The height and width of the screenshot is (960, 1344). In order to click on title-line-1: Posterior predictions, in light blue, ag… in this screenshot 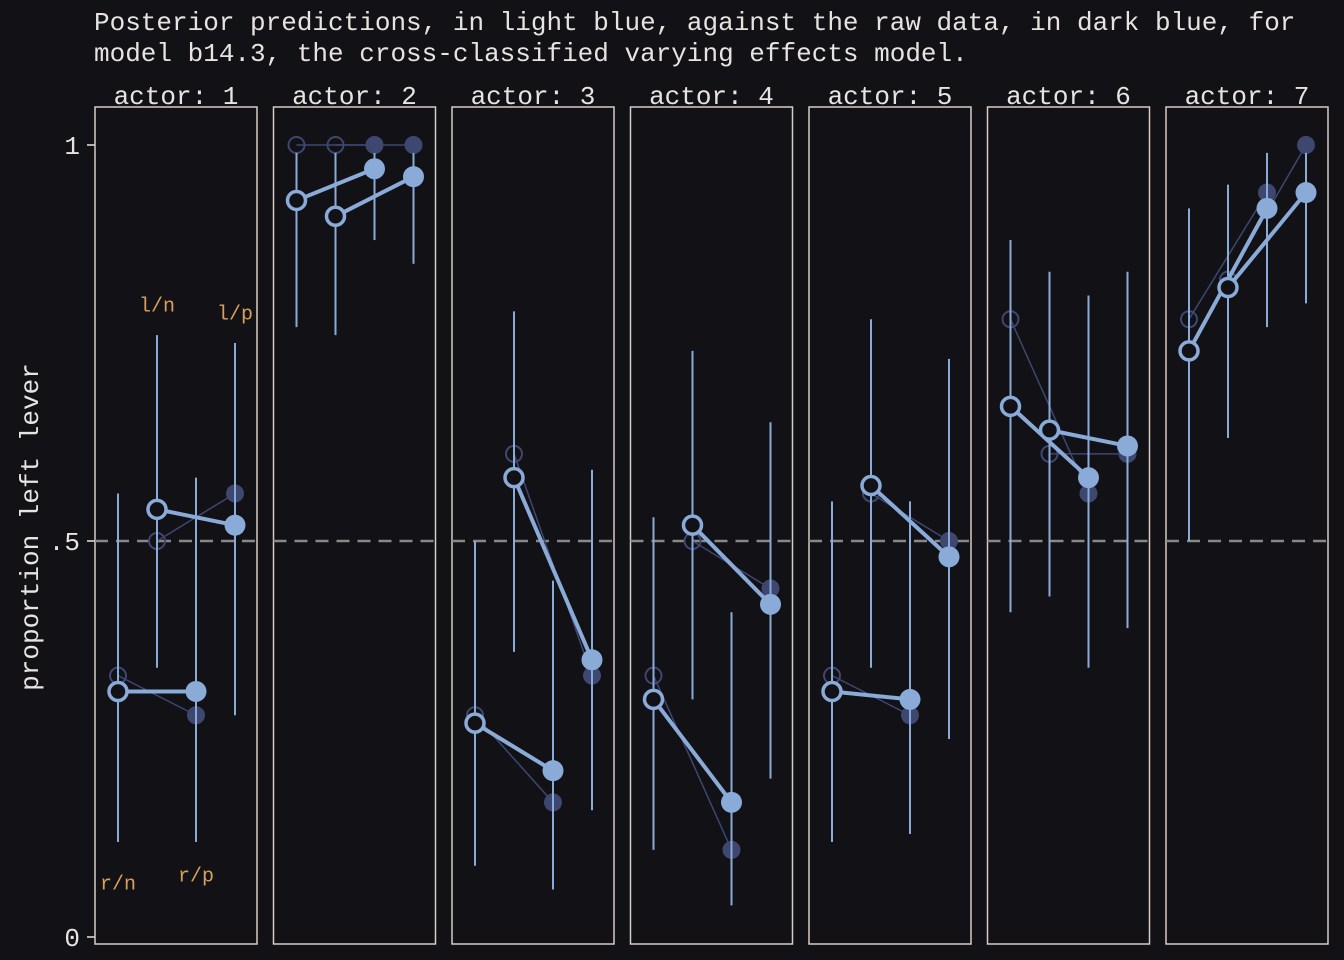, I will do `click(695, 23)`.